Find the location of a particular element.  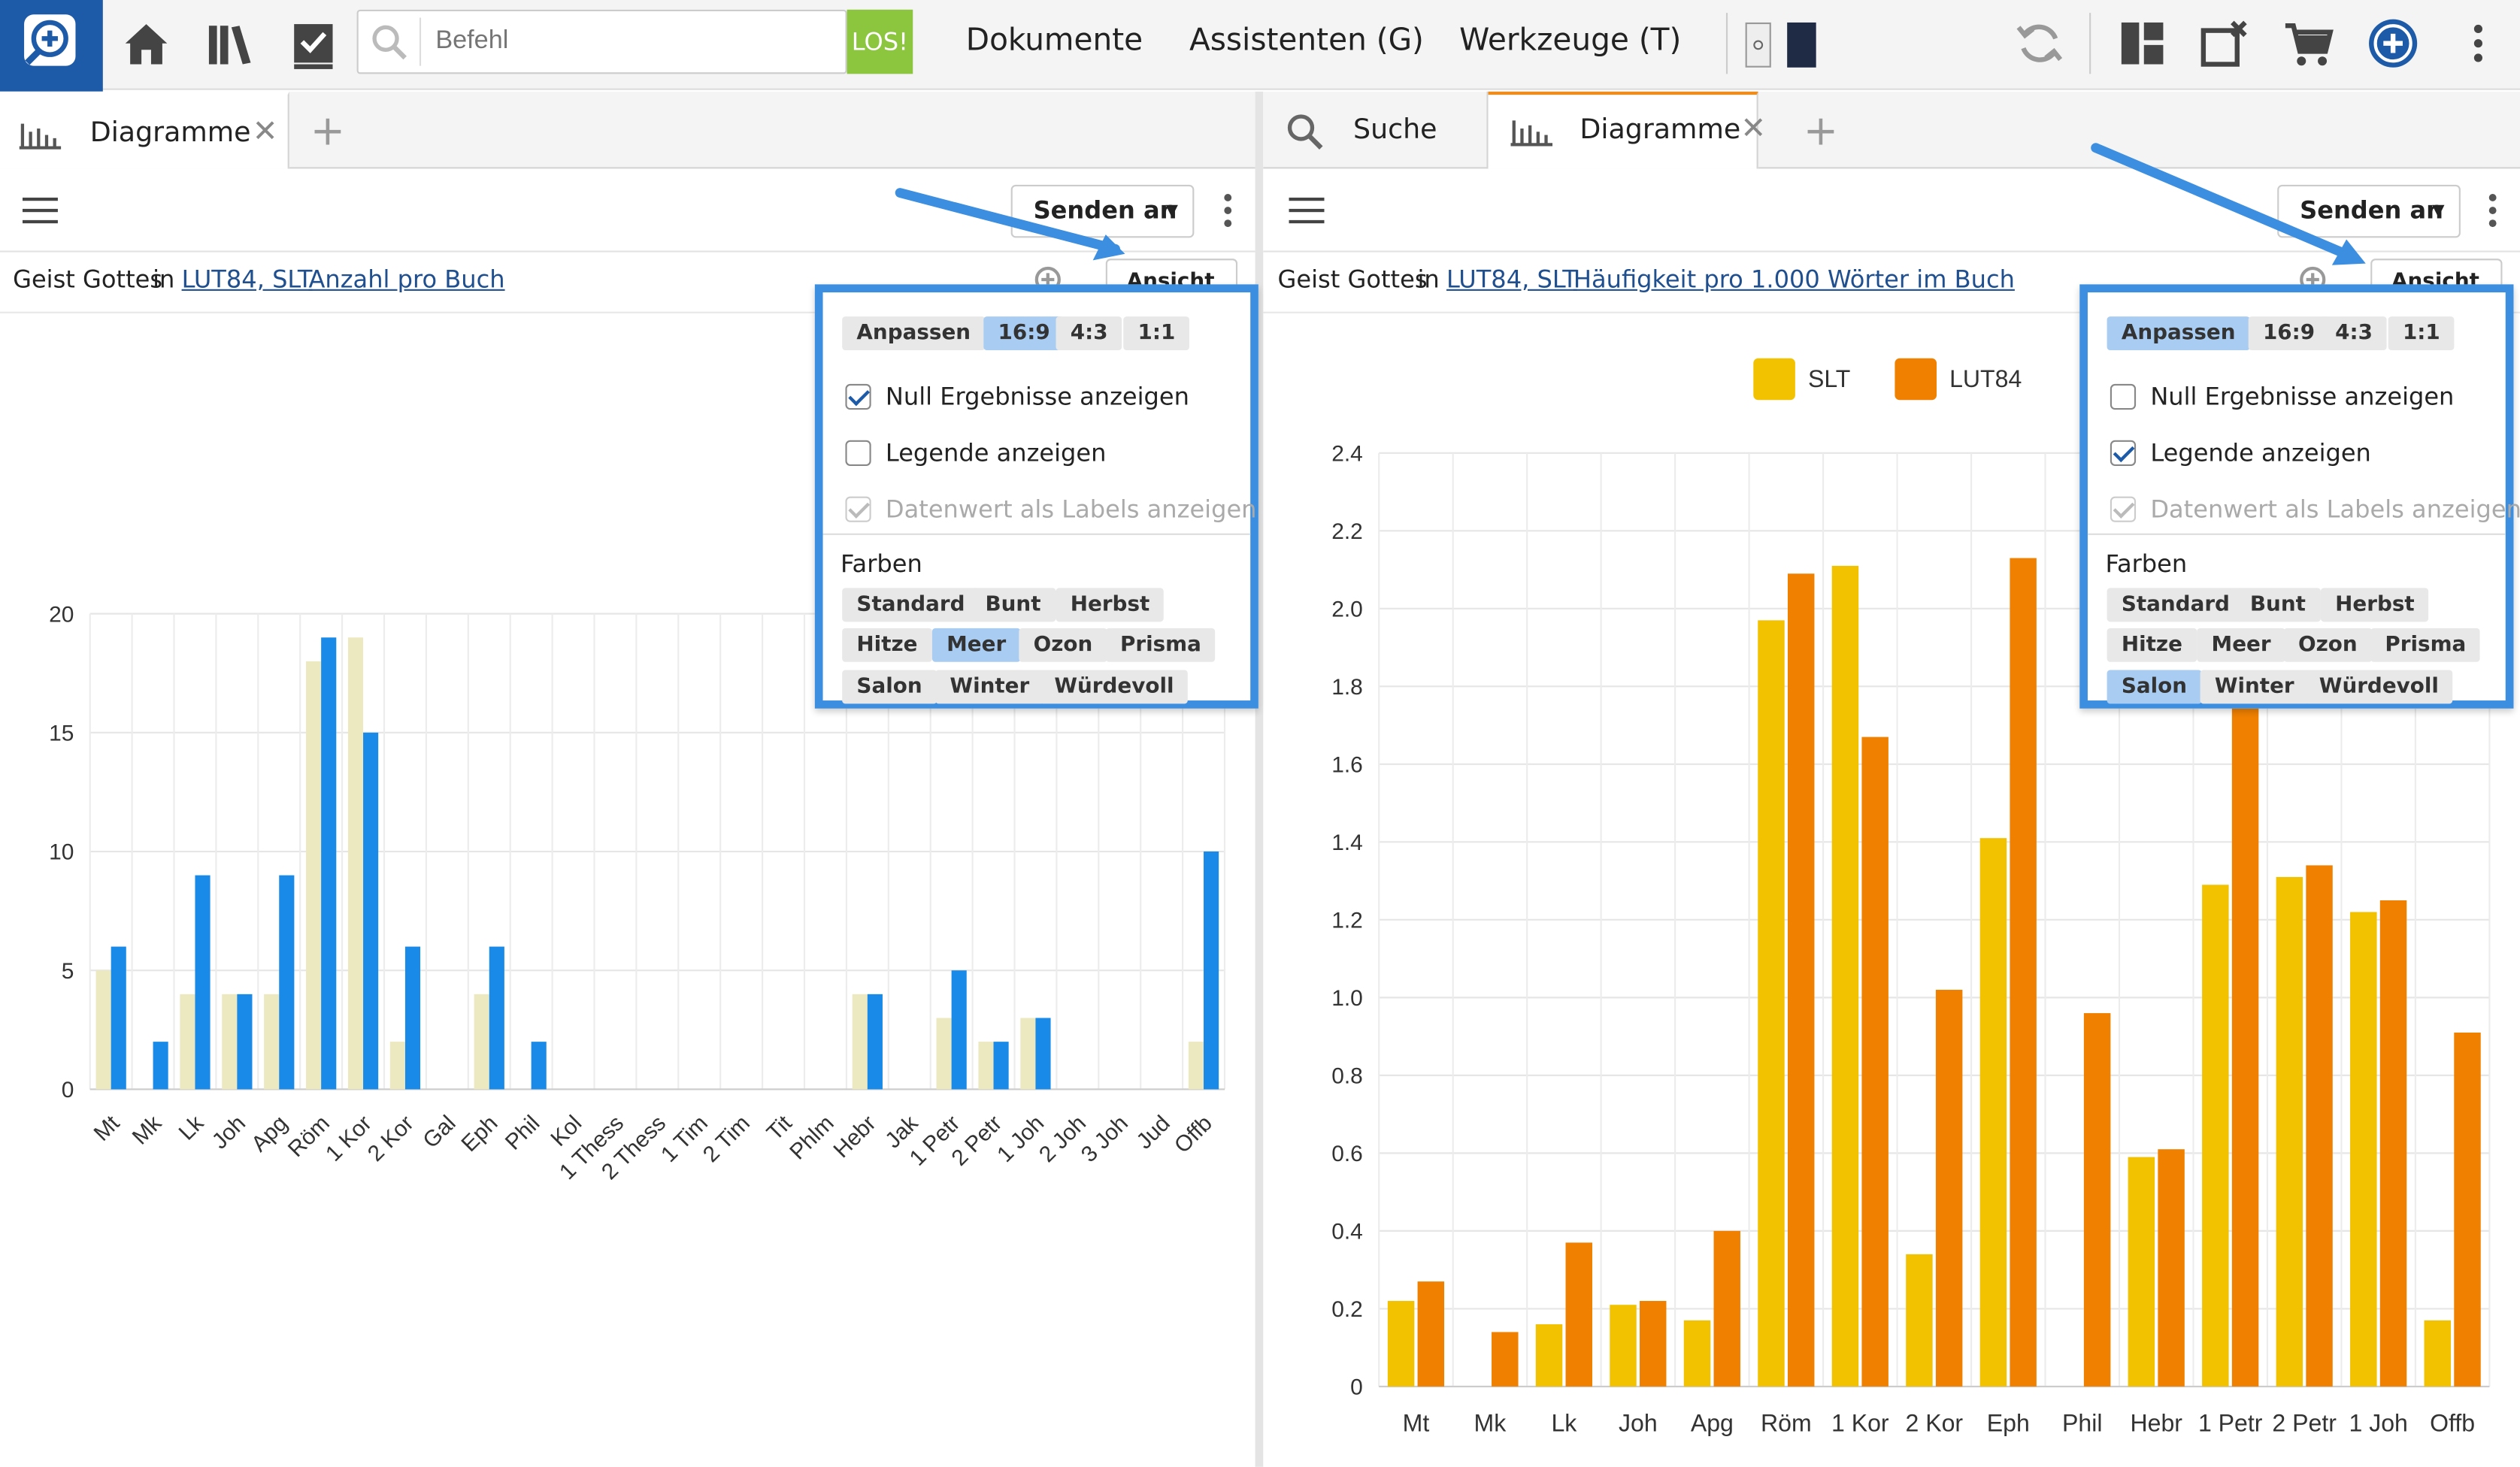

checklist-icon is located at coordinates (313, 44).